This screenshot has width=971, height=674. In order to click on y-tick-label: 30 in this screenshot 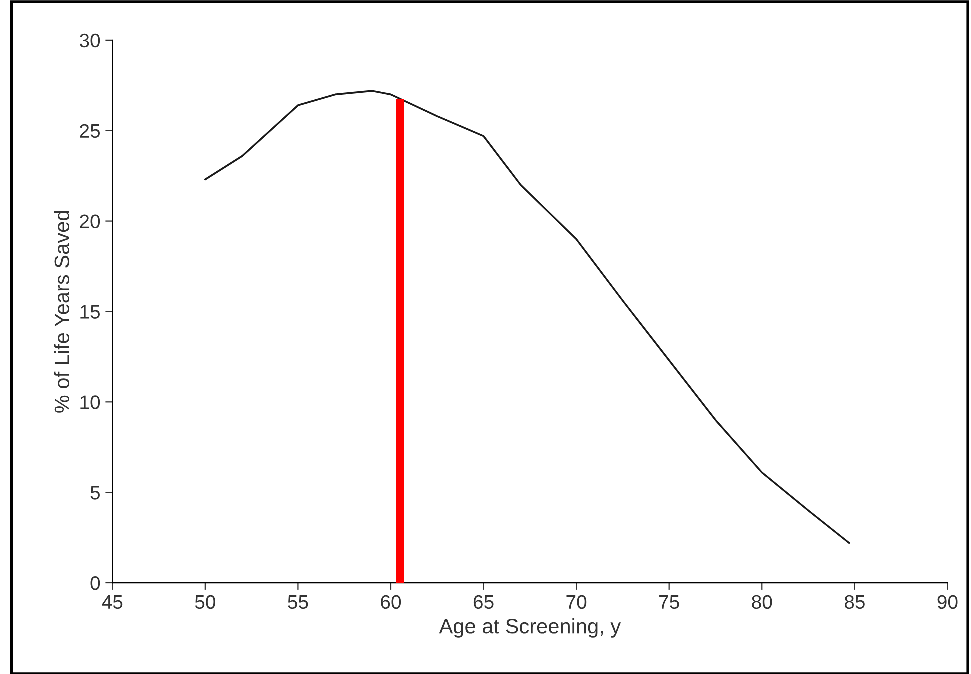, I will do `click(90, 41)`.